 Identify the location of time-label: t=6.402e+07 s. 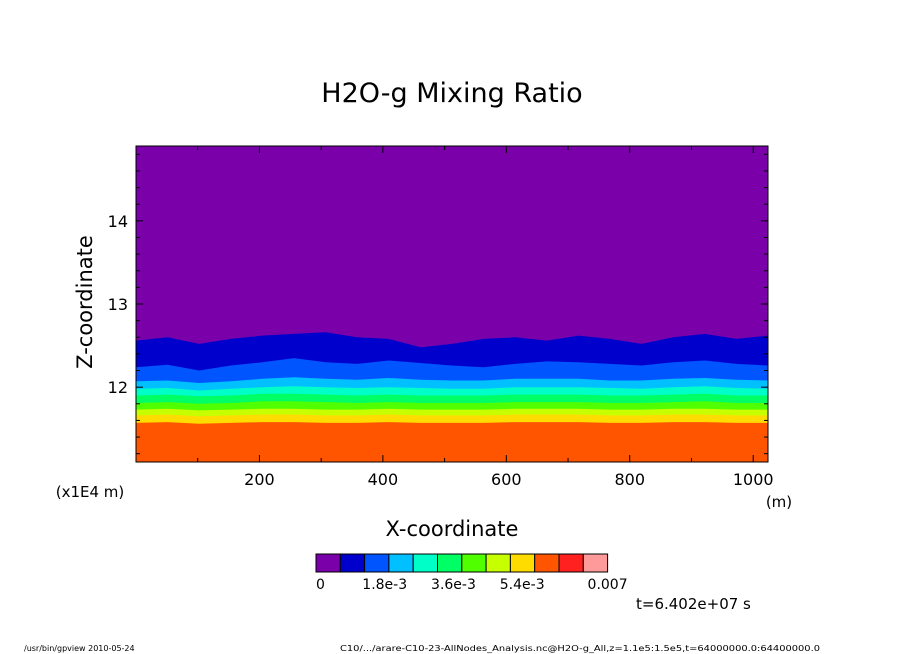
(693, 604).